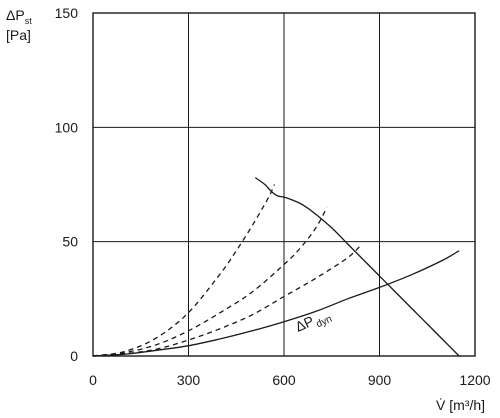 The image size is (500, 418). I want to click on x-tick-label: 0, so click(93, 380).